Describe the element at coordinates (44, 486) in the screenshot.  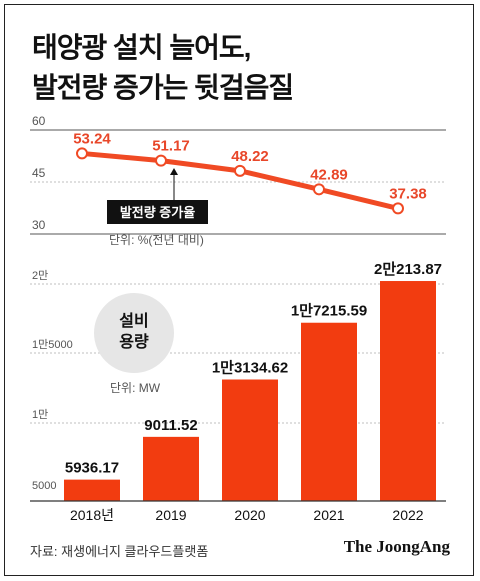
I see `bar-ytick-5000: 5000` at that location.